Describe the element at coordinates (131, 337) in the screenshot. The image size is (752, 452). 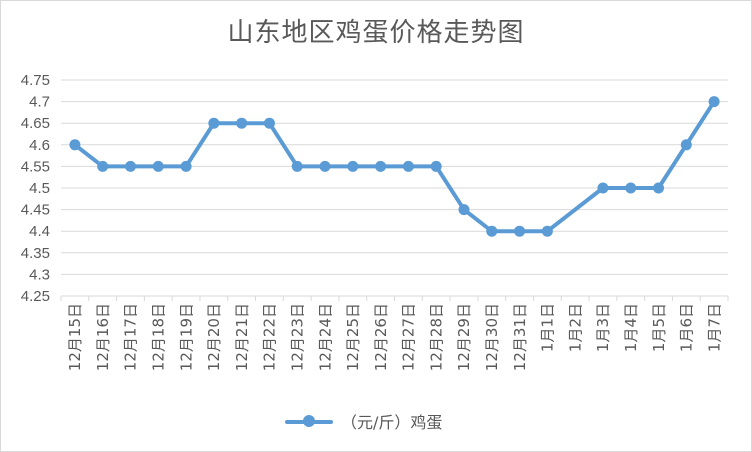
I see `x-tick-label: 12月17日` at that location.